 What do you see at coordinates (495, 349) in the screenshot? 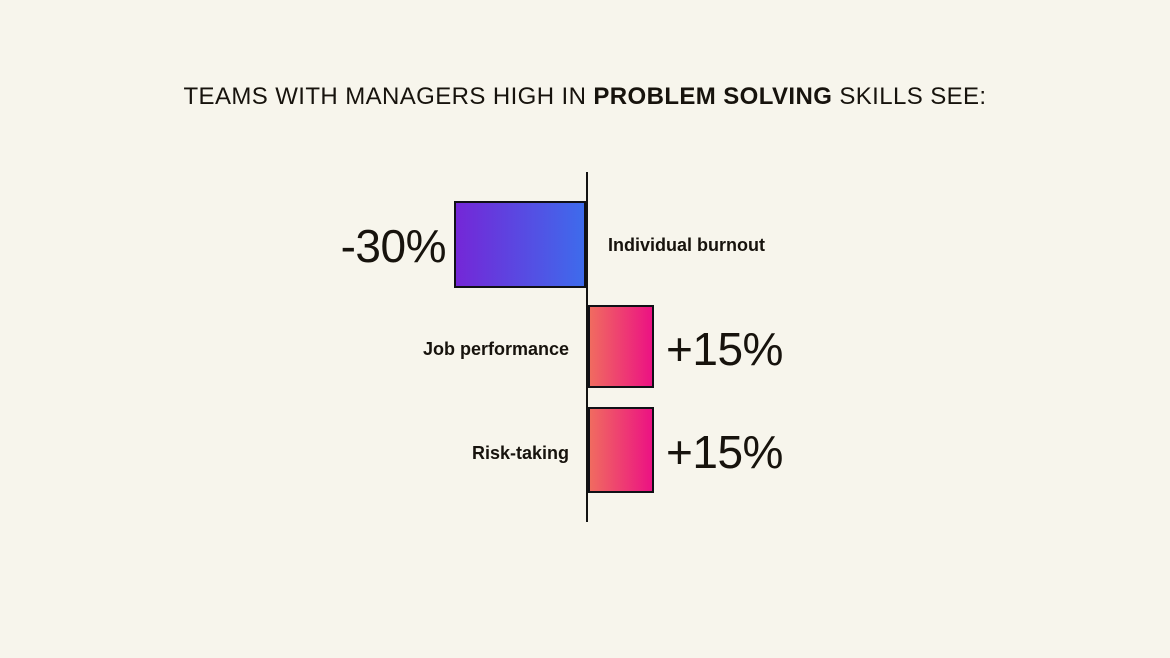
I see `category-label-job-performance: Job performance` at bounding box center [495, 349].